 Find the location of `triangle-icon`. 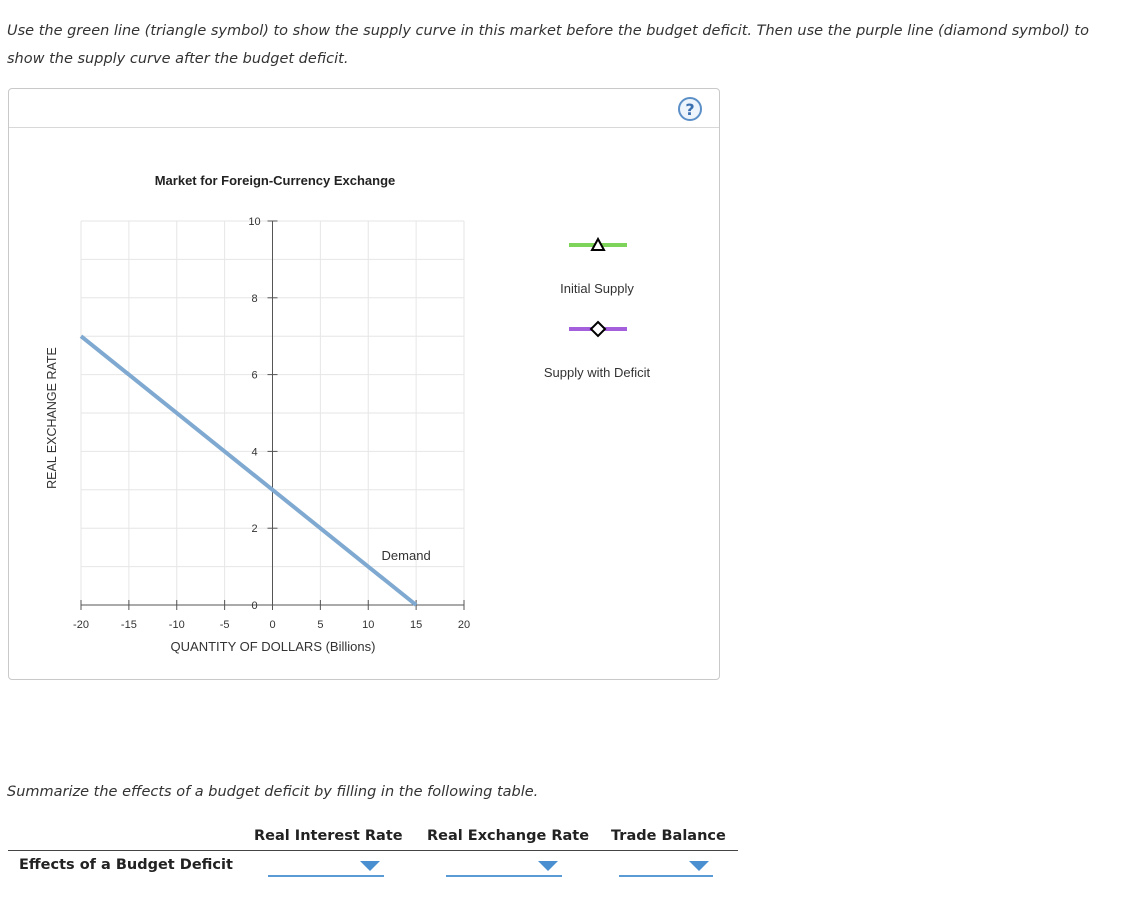

triangle-icon is located at coordinates (598, 243).